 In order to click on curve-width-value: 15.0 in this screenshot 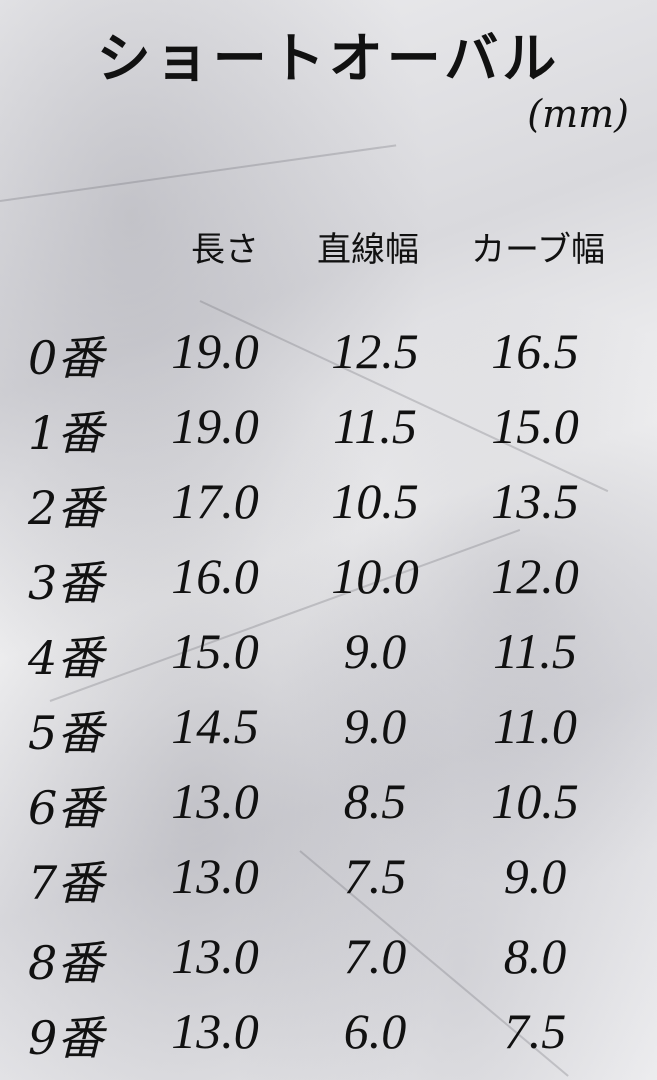, I will do `click(535, 426)`.